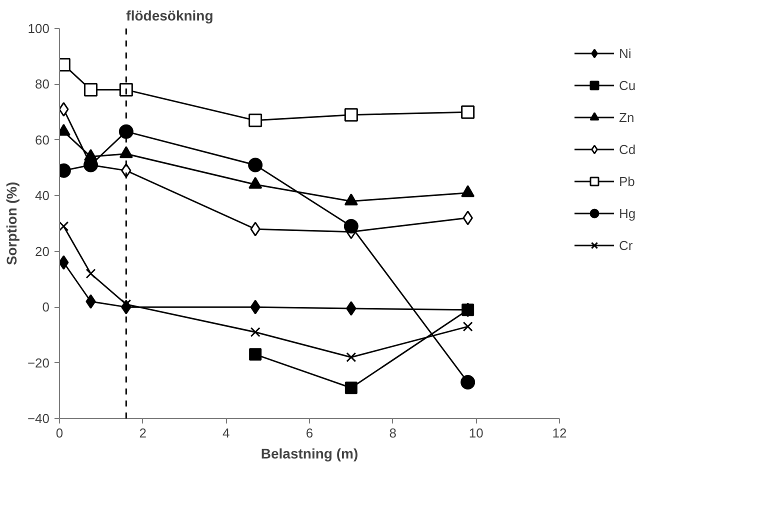 The width and height of the screenshot is (761, 508). I want to click on x-tick-label: 2, so click(142, 433).